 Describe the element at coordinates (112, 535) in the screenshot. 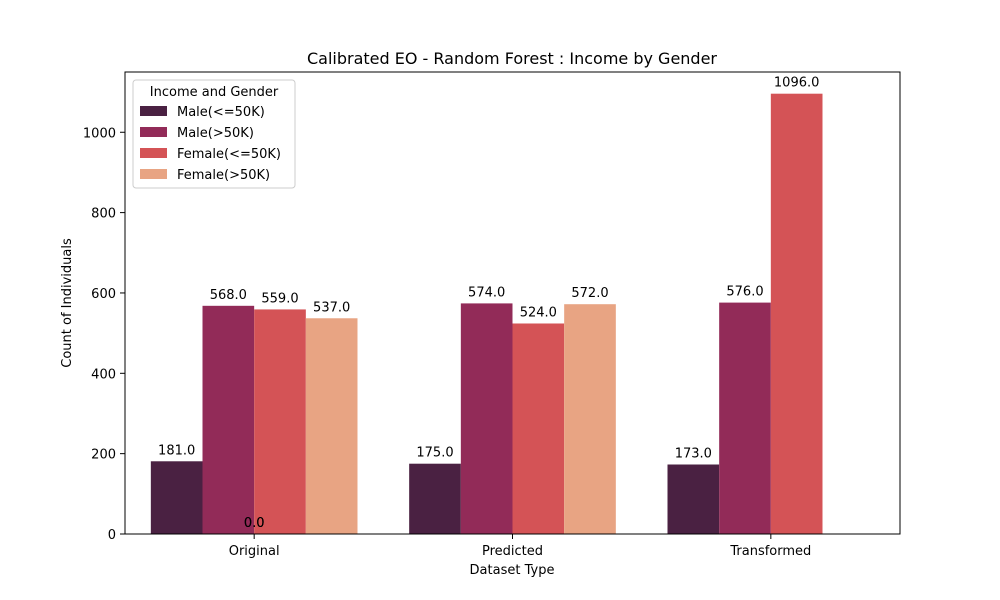

I see `y-tick-label: 0` at that location.